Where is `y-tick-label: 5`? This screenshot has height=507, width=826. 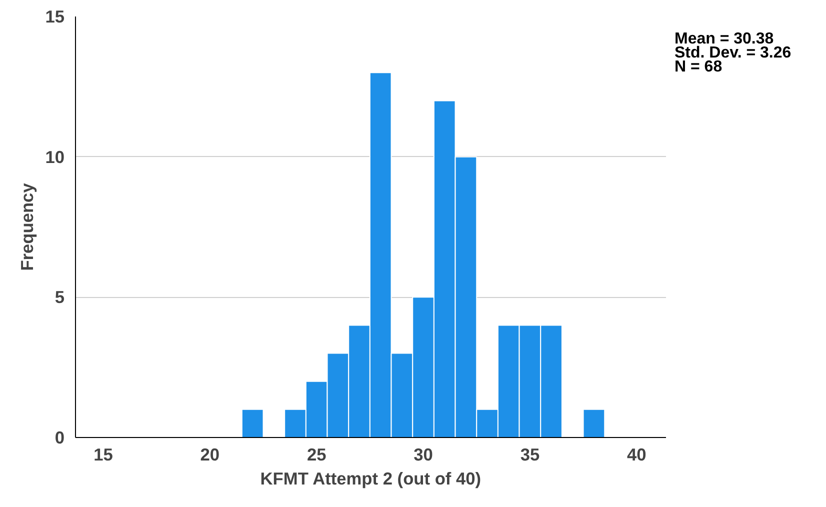
y-tick-label: 5 is located at coordinates (59, 297).